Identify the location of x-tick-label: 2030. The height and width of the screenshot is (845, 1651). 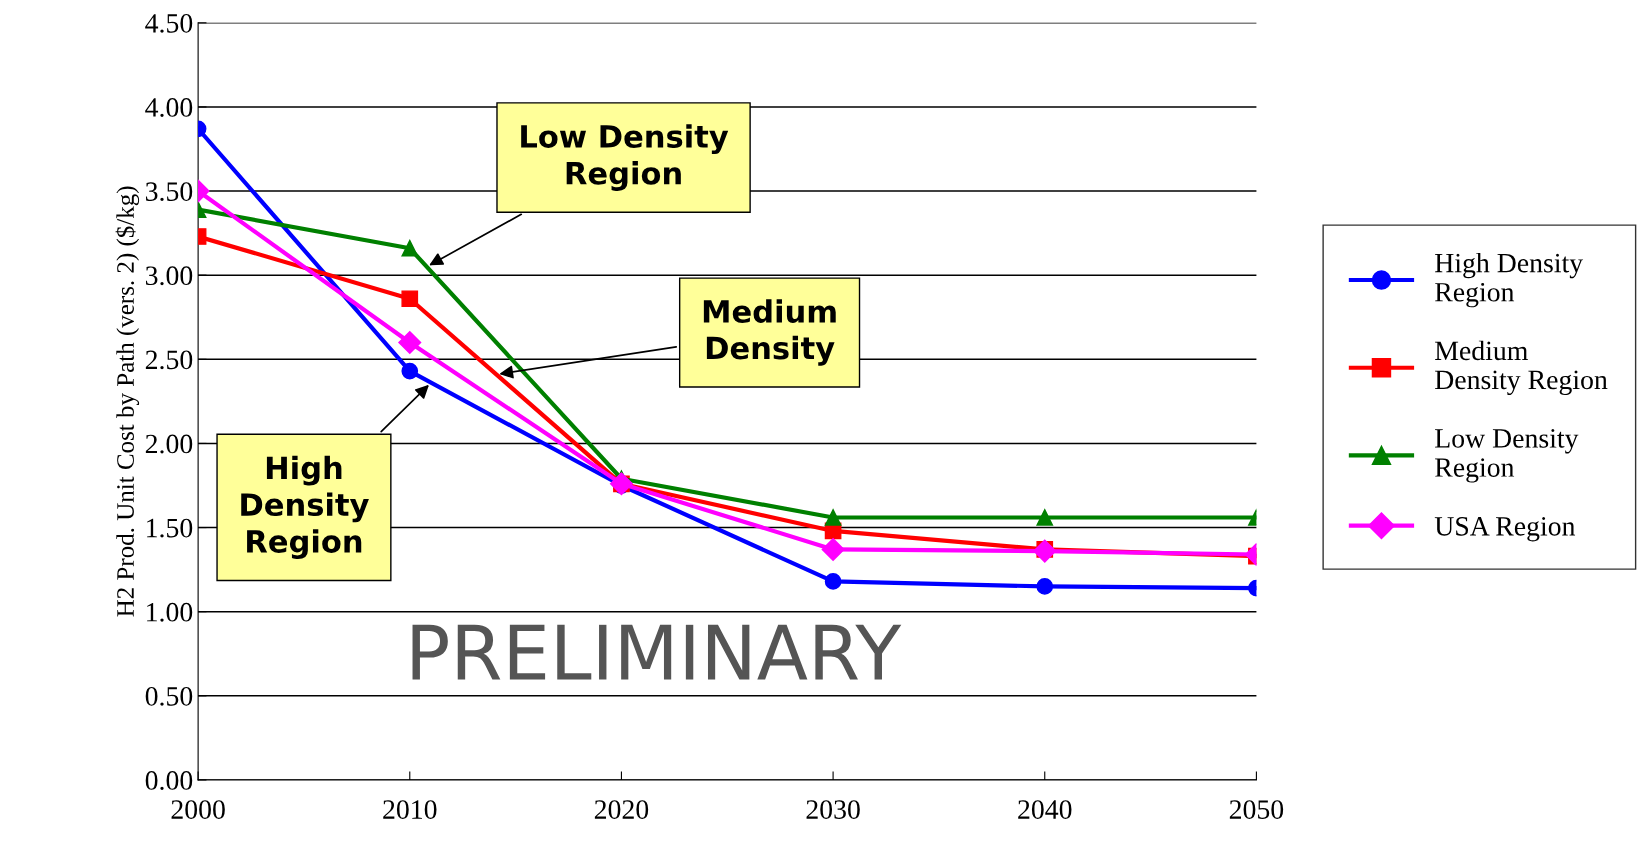
(833, 809).